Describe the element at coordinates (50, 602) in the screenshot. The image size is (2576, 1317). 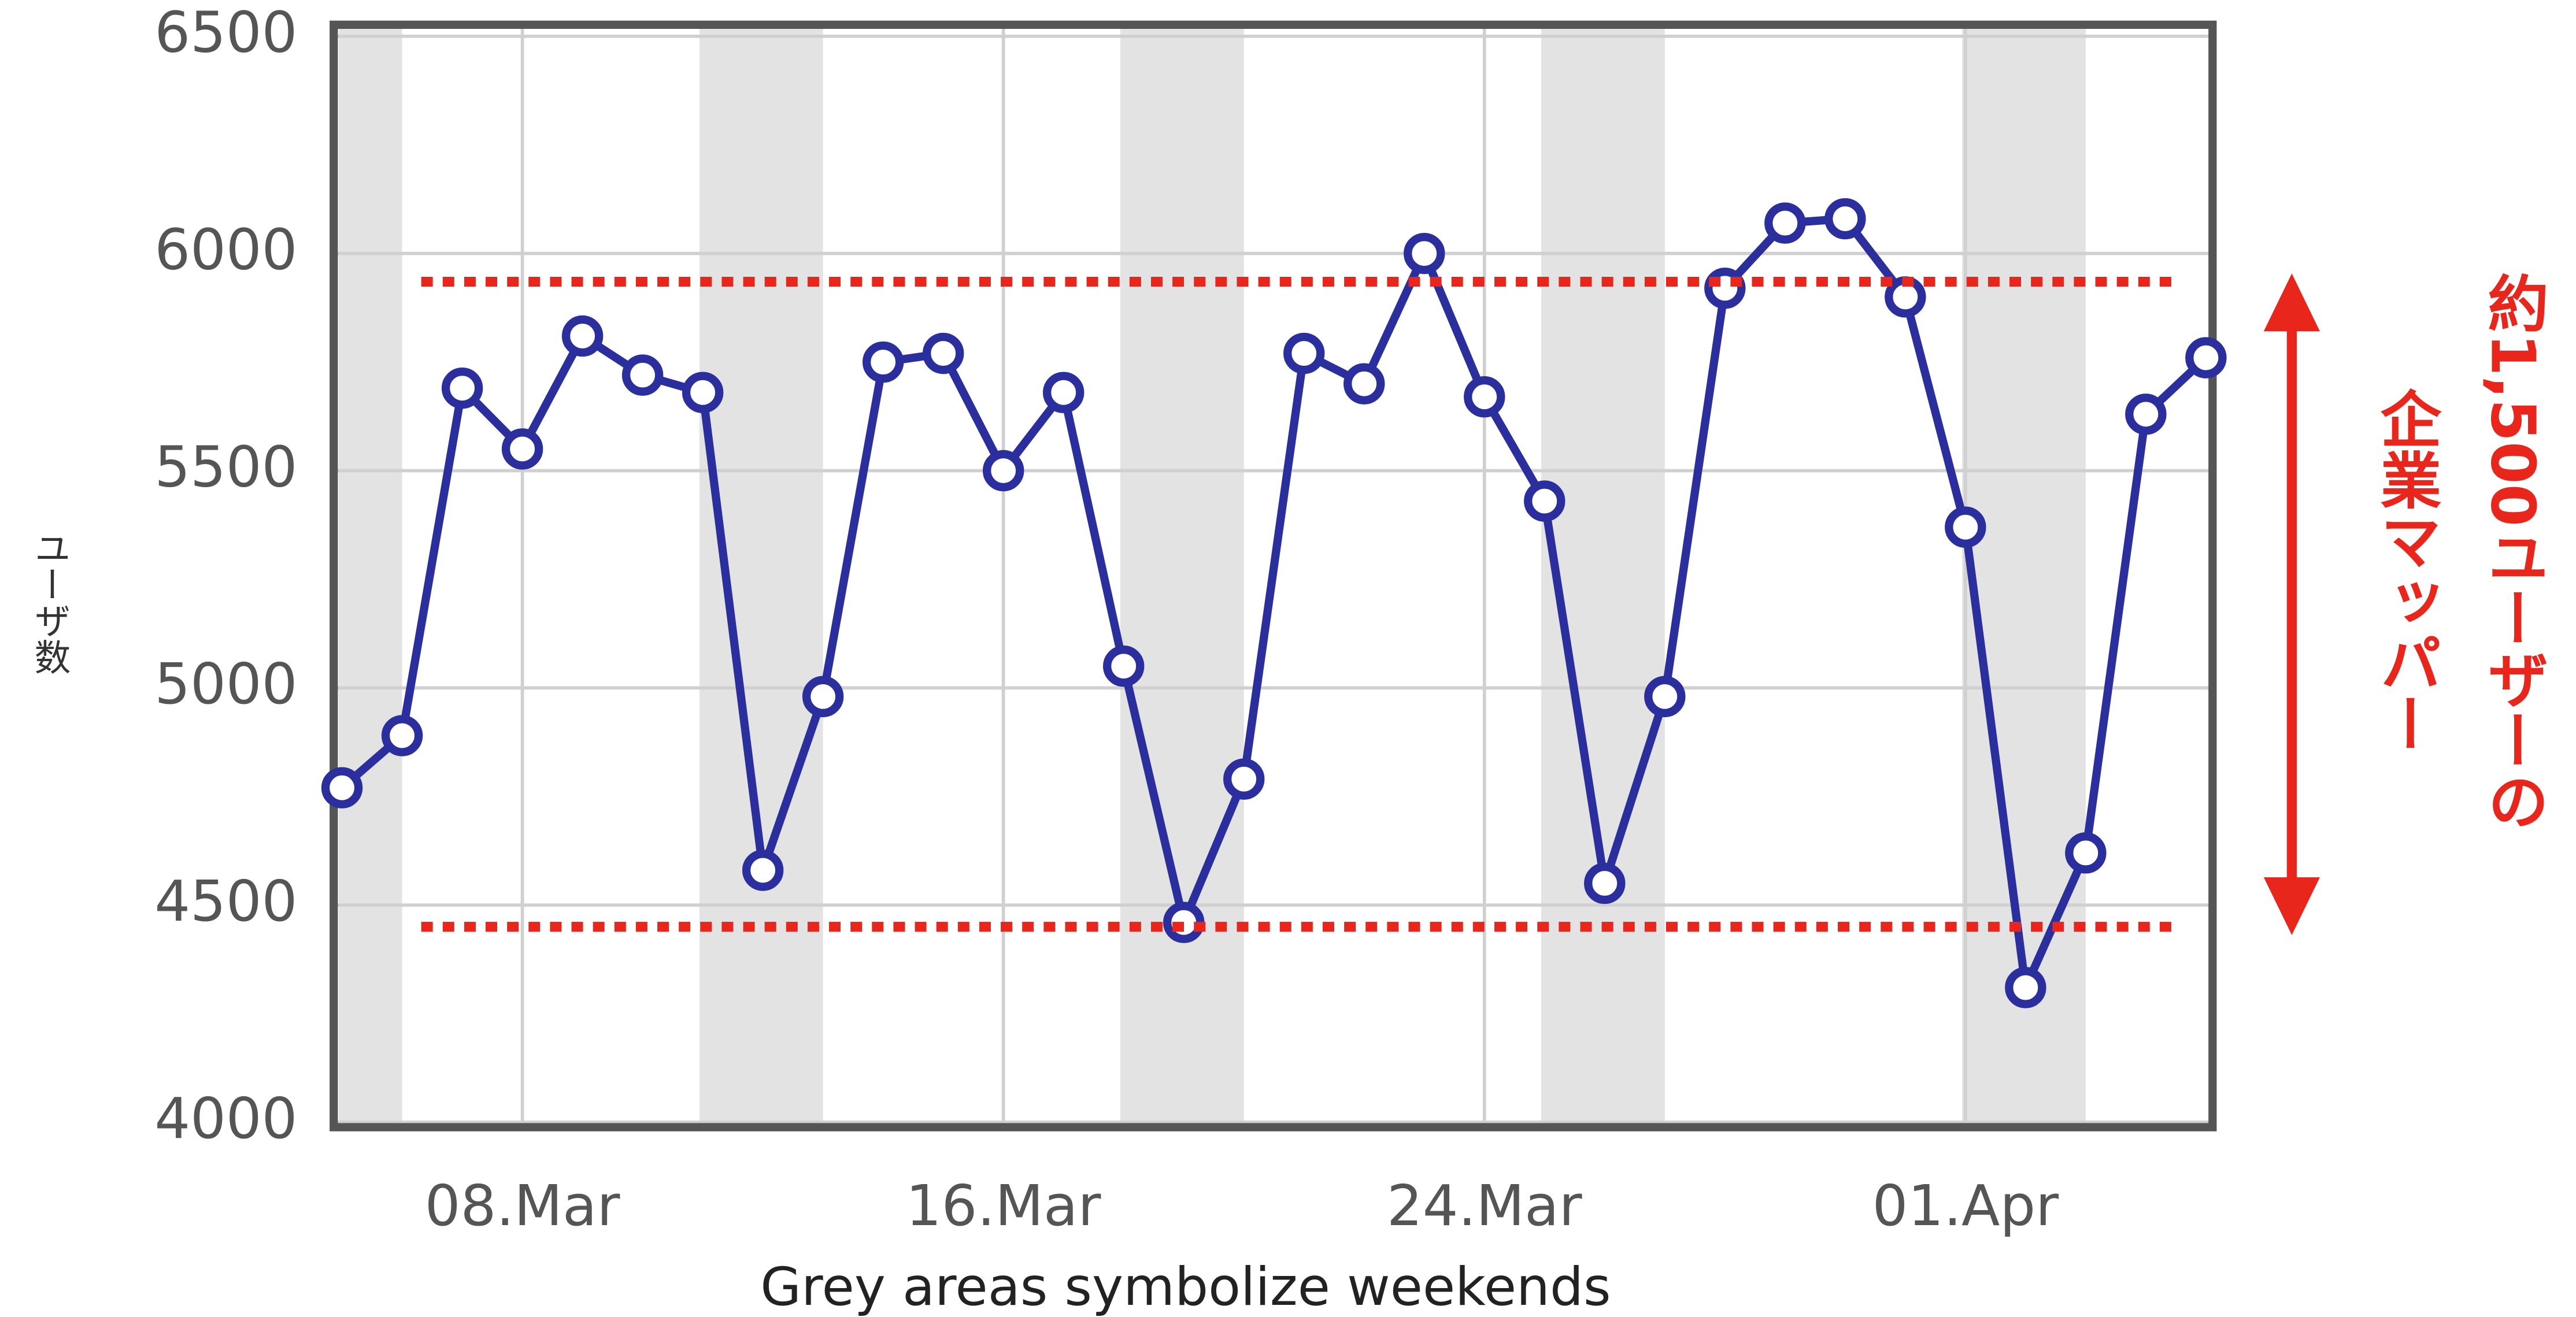
I see `y-axis-label: ユーザ数` at that location.